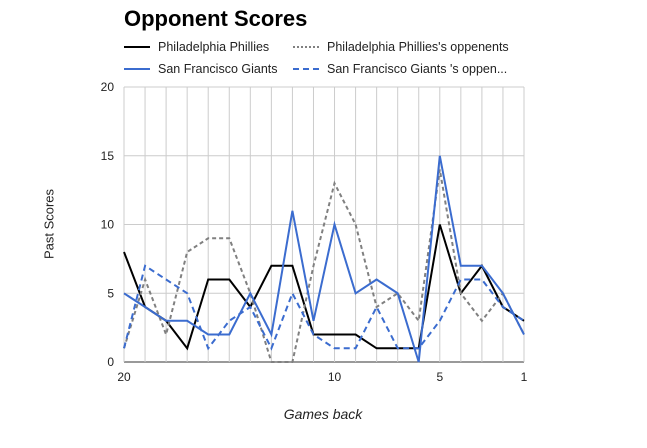  Describe the element at coordinates (110, 362) in the screenshot. I see `y-tick-label: 0` at that location.